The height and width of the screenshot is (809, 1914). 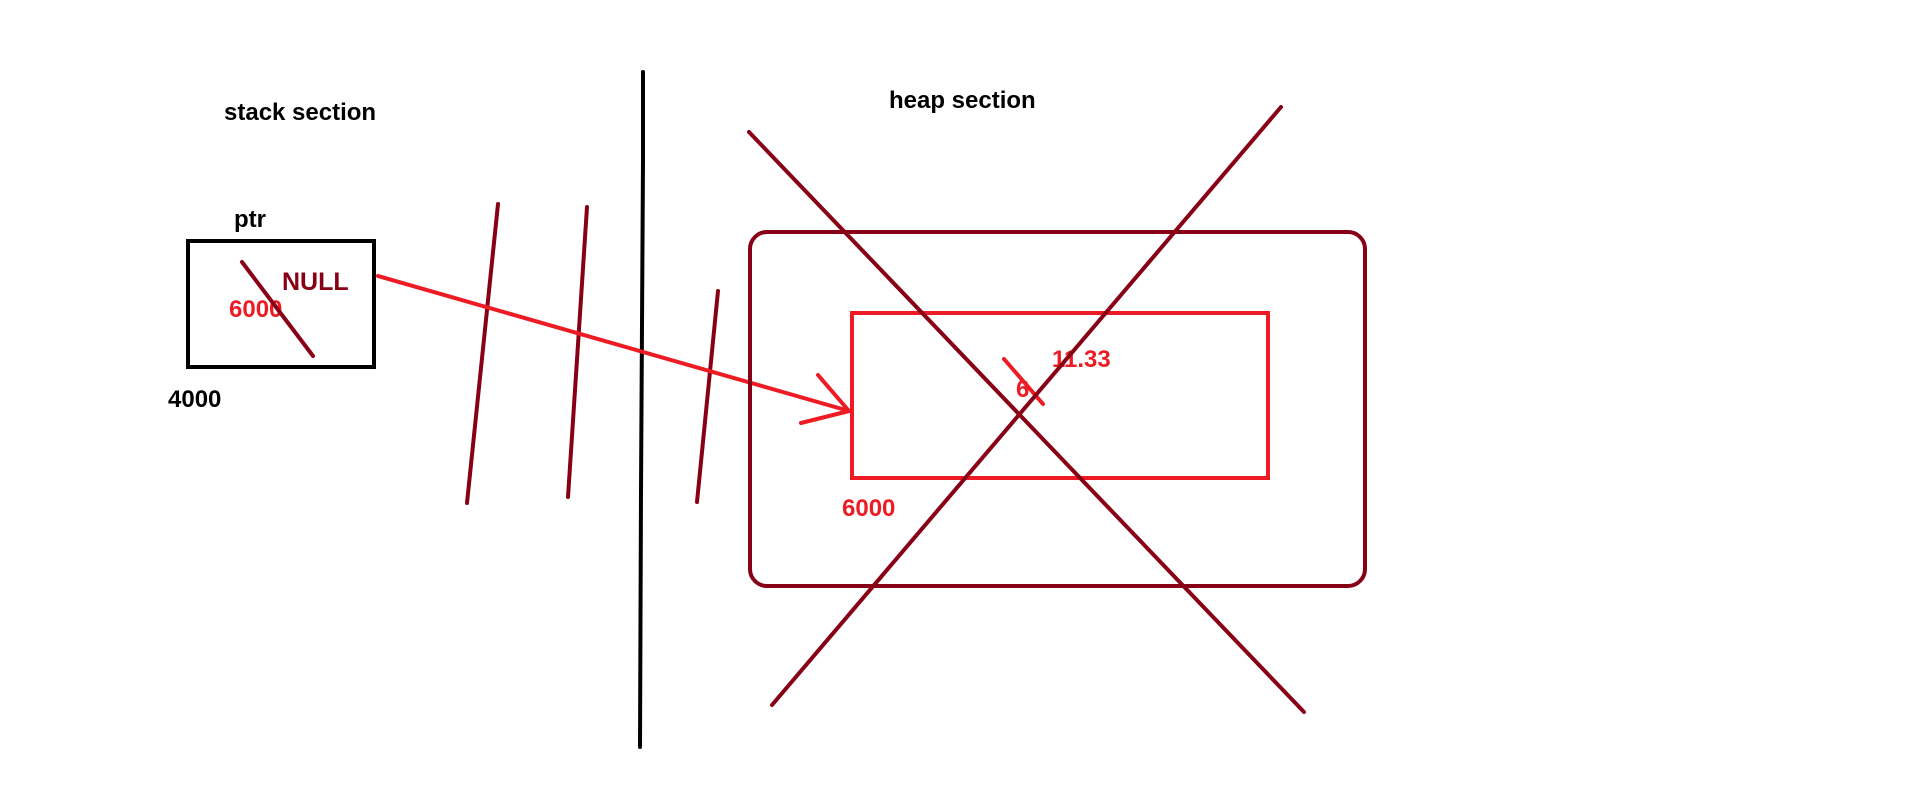 What do you see at coordinates (825, 399) in the screenshot?
I see `pointer-arrowhead` at bounding box center [825, 399].